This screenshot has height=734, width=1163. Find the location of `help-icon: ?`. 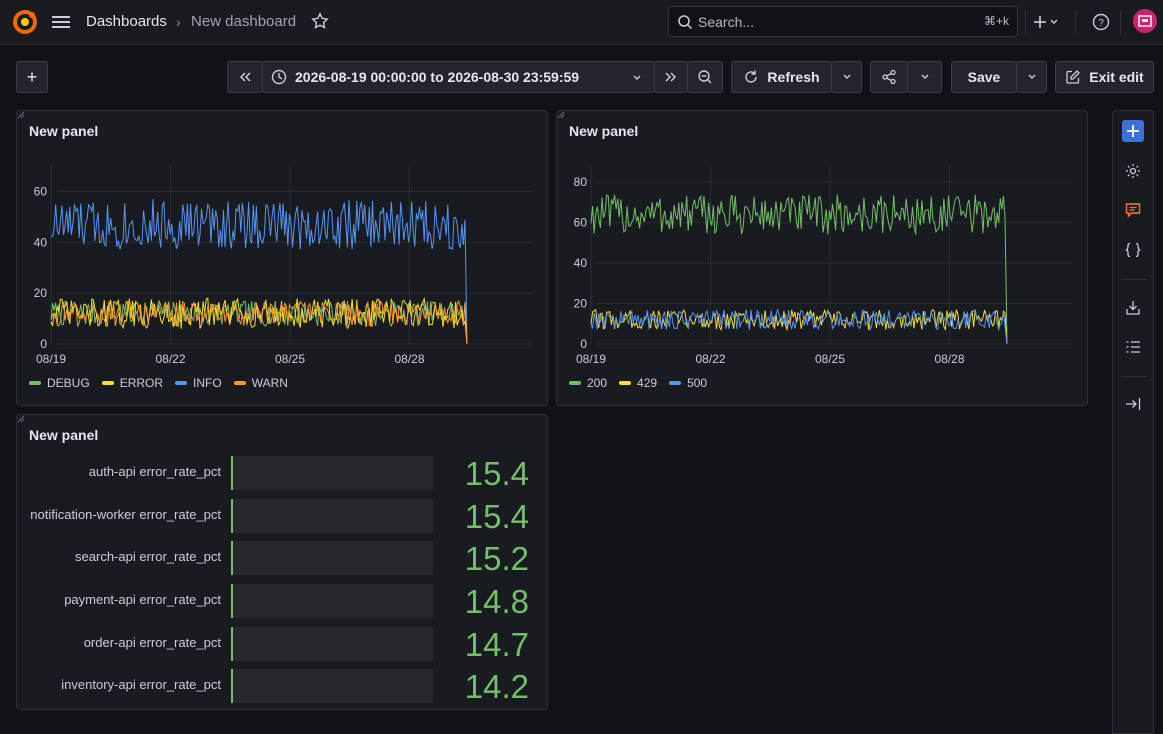

help-icon: ? is located at coordinates (1101, 22).